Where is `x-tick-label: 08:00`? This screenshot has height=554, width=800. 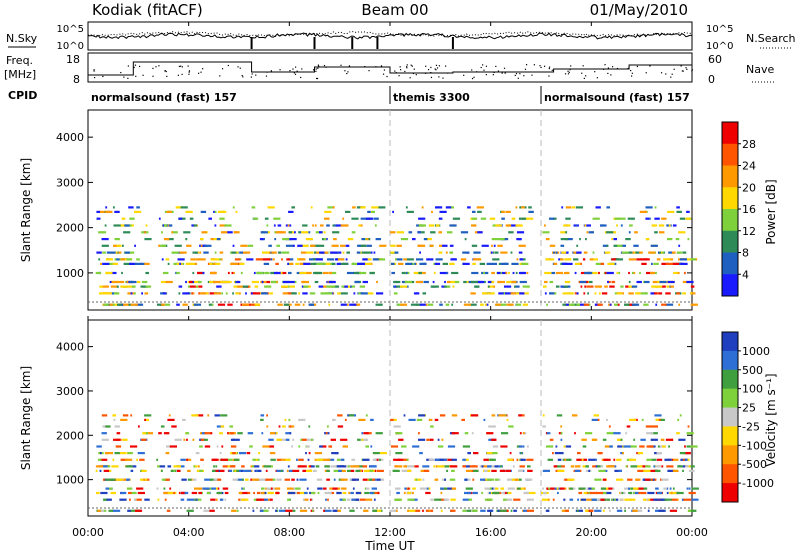 x-tick-label: 08:00 is located at coordinates (289, 532).